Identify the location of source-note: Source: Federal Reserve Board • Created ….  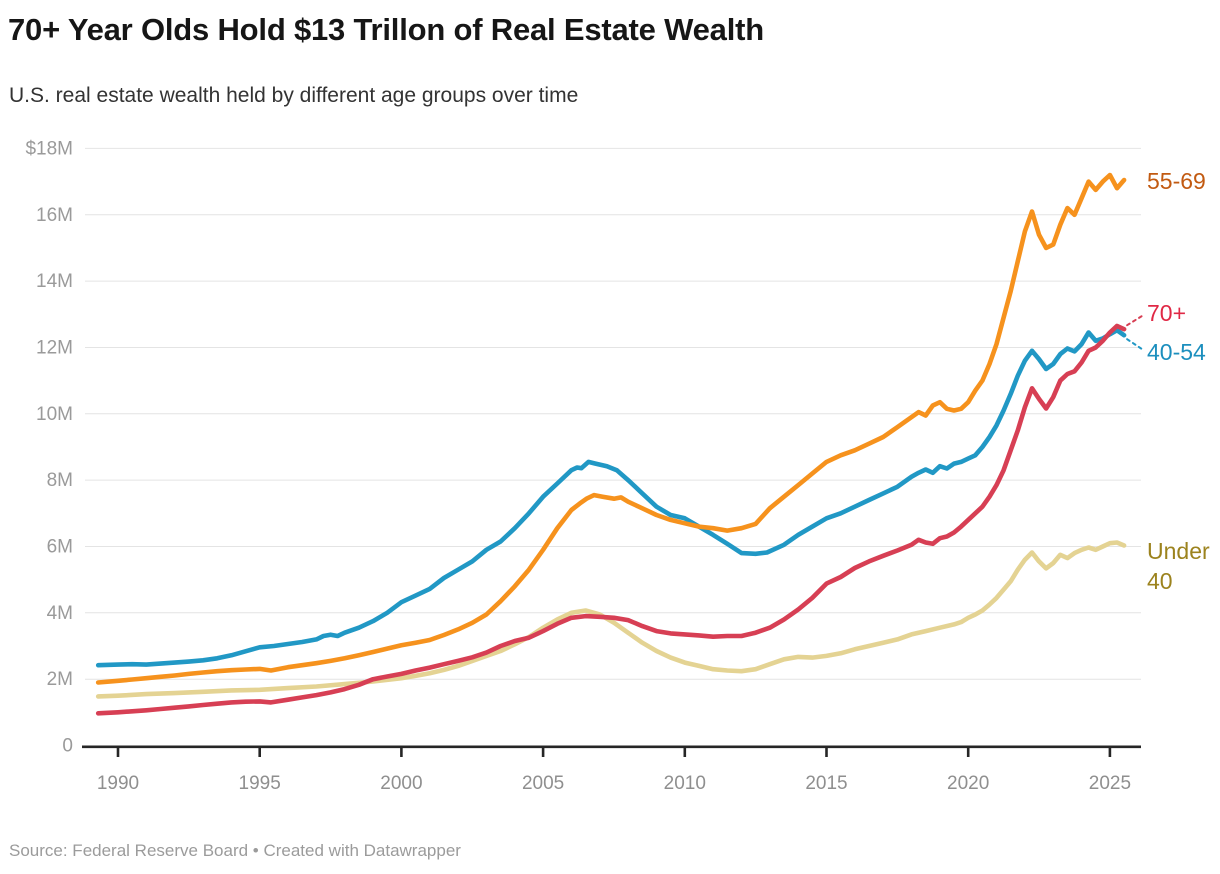
(235, 850).